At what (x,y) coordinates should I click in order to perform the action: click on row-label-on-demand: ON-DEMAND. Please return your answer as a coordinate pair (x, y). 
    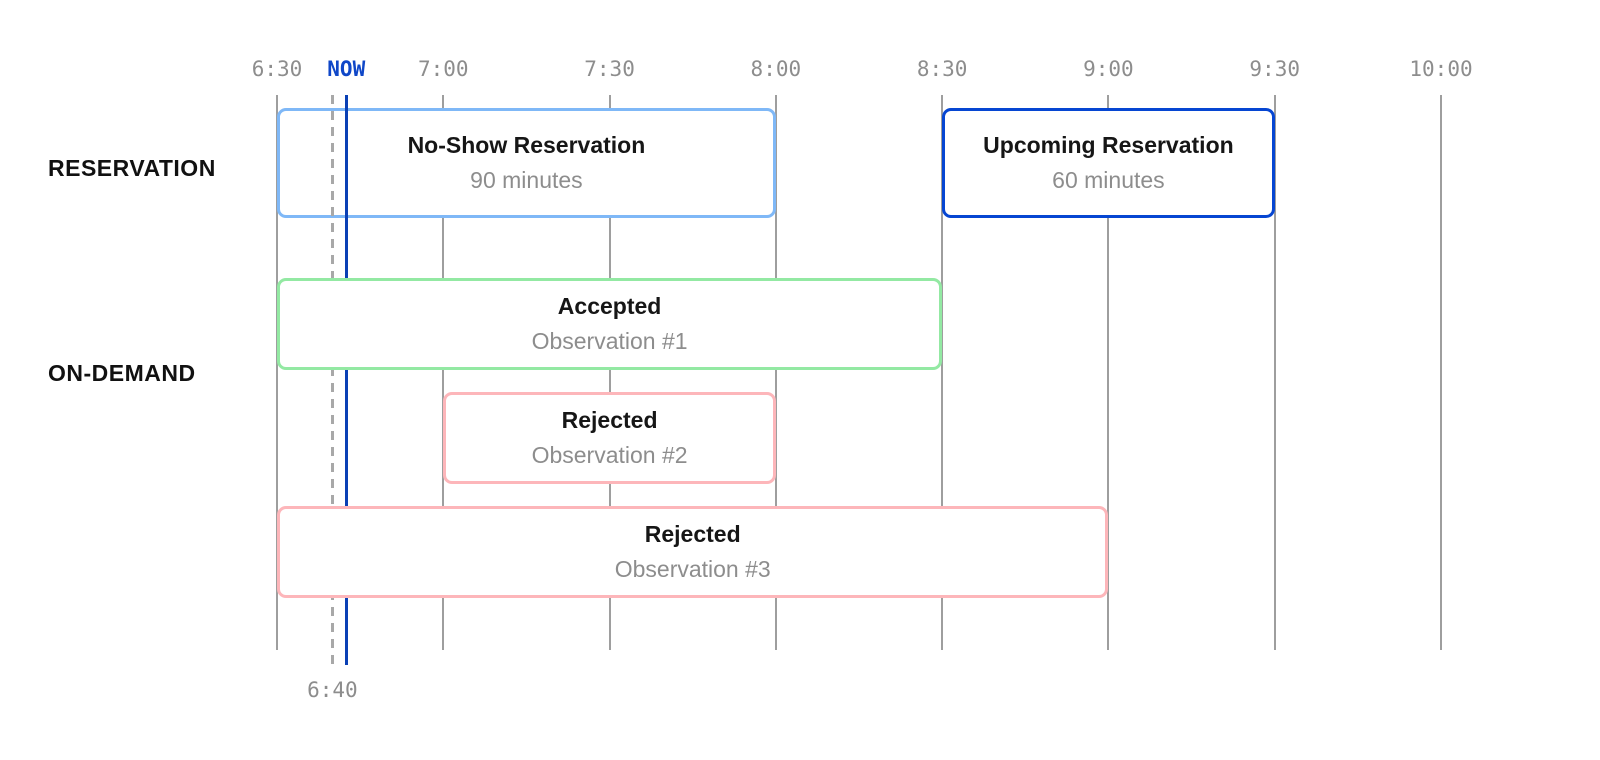
    Looking at the image, I should click on (122, 373).